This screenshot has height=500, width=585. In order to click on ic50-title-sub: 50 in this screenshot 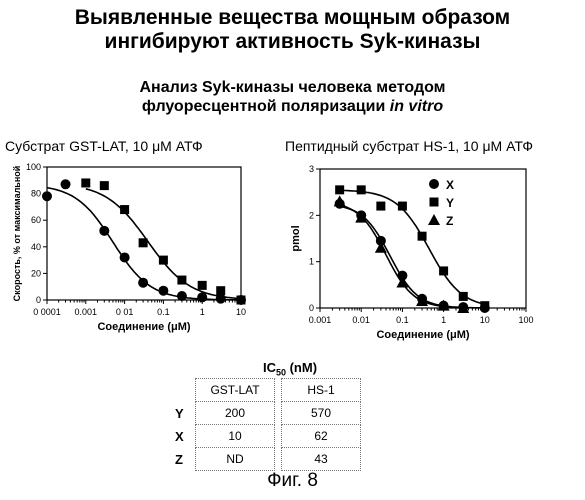, I will do `click(281, 373)`.